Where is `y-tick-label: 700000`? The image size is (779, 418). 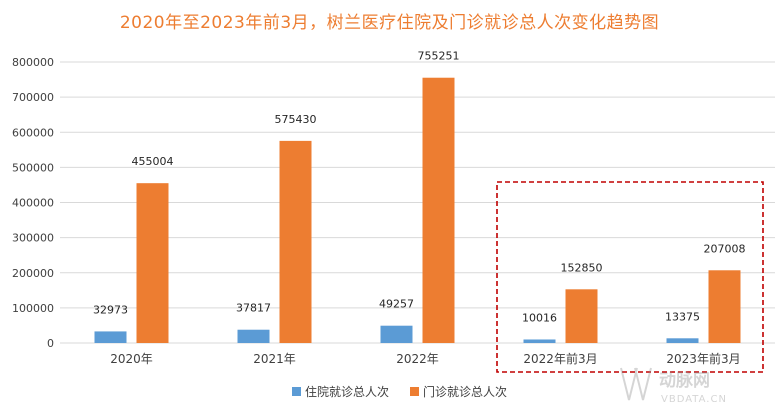 y-tick-label: 700000 is located at coordinates (33, 97).